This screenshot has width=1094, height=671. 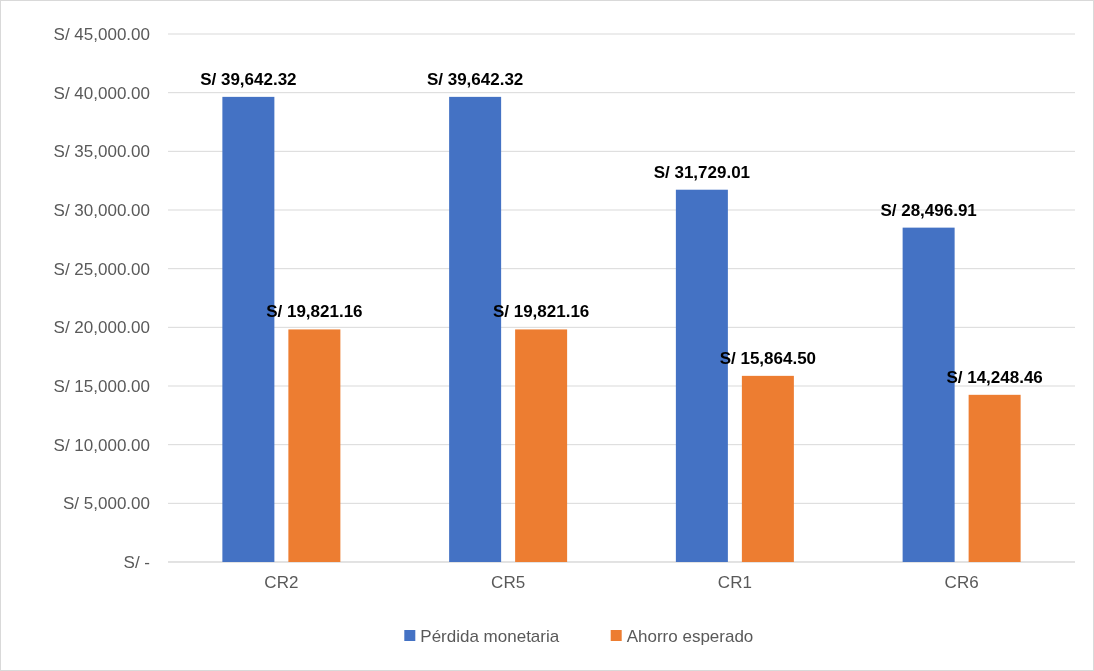 I want to click on legend-label: Pérdida monetaria, so click(x=490, y=636).